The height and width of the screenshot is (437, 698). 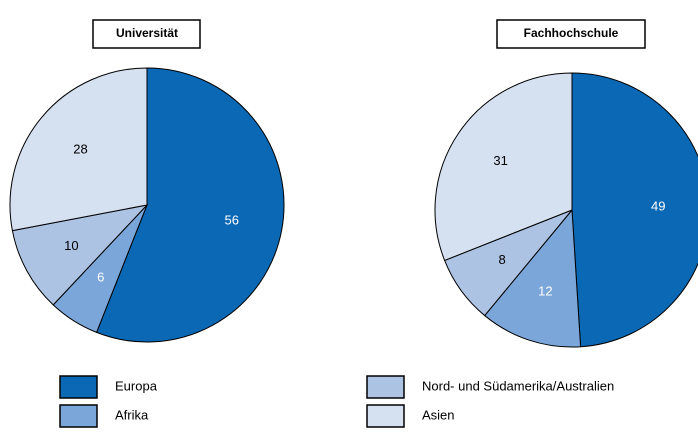 I want to click on chart-title: Fachhochschule, so click(x=571, y=33).